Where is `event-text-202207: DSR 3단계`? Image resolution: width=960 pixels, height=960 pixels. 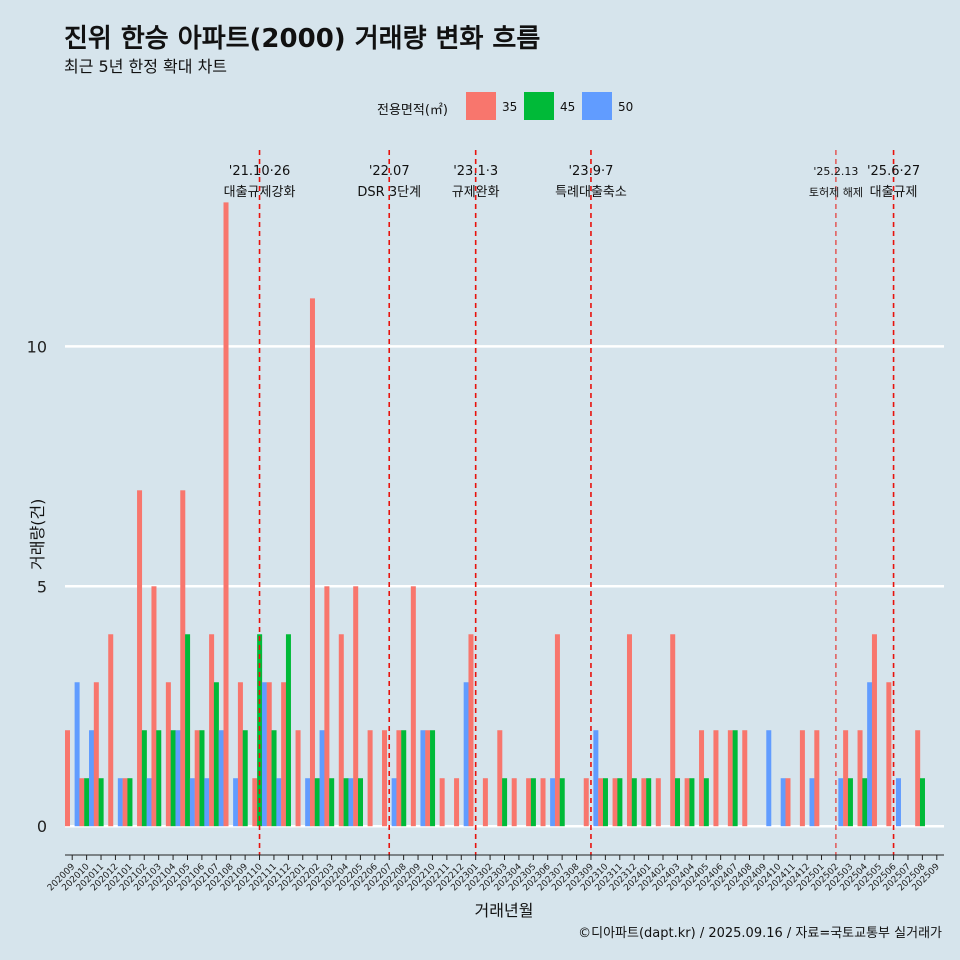 event-text-202207: DSR 3단계 is located at coordinates (389, 192).